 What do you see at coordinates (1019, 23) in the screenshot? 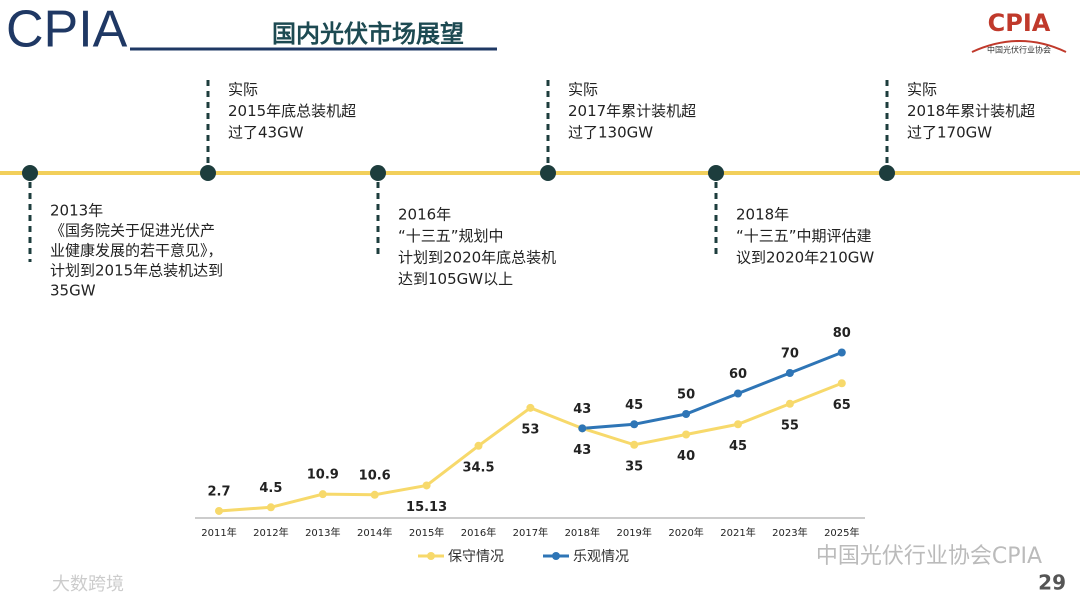
I see `logo: CPIA` at bounding box center [1019, 23].